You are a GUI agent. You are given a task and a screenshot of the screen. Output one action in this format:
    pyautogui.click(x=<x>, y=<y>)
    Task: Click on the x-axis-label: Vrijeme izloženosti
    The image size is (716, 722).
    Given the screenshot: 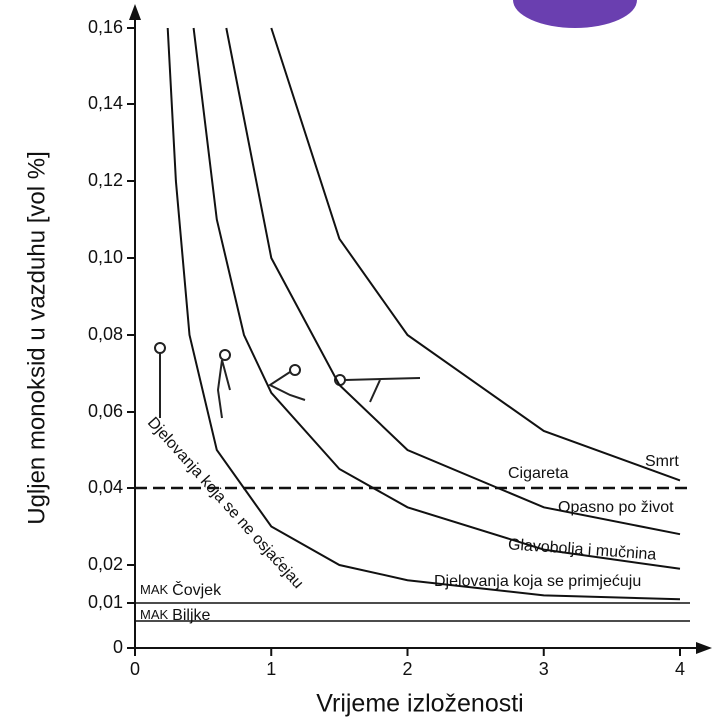 What is the action you would take?
    pyautogui.click(x=419, y=704)
    